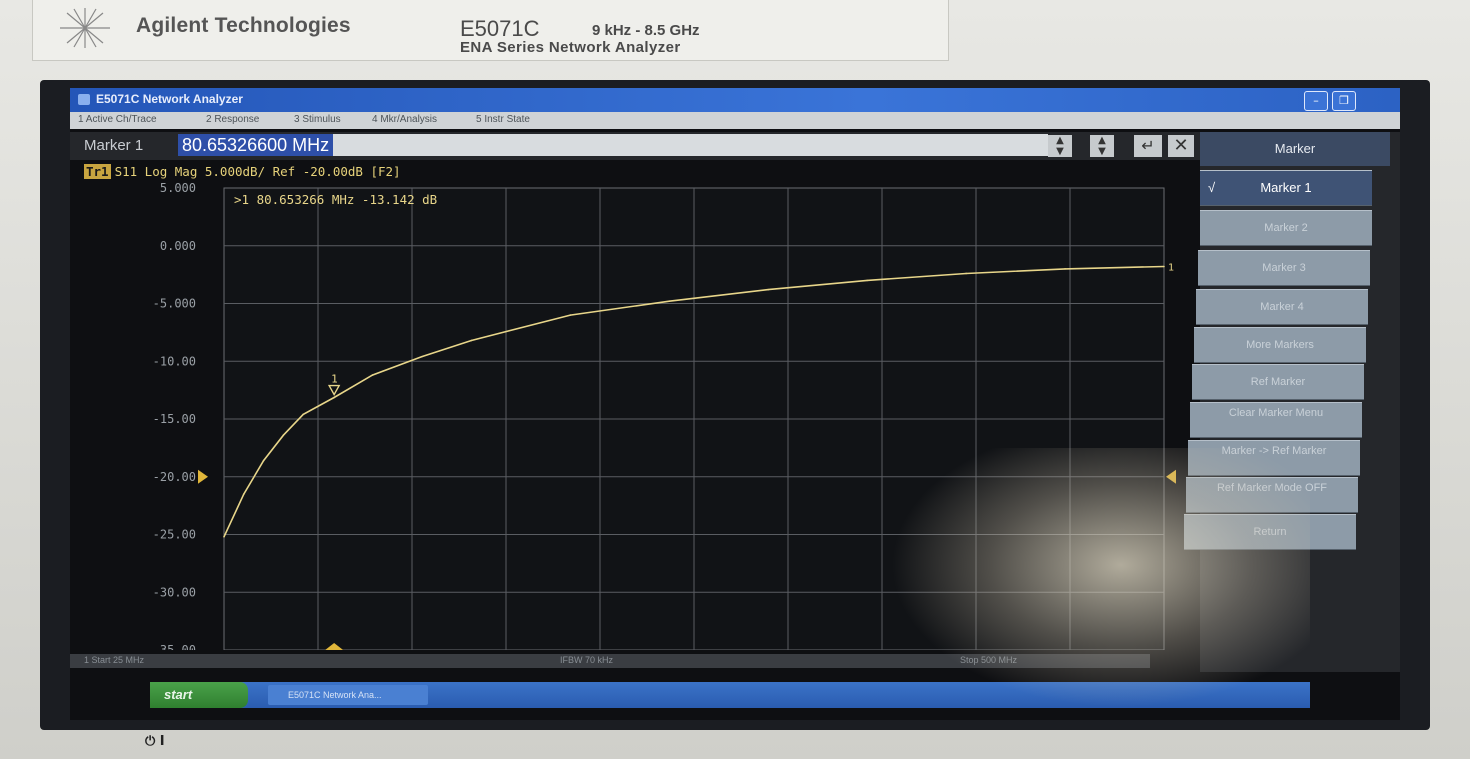 This screenshot has width=1470, height=759. I want to click on marker-1-label: 1, so click(334, 379).